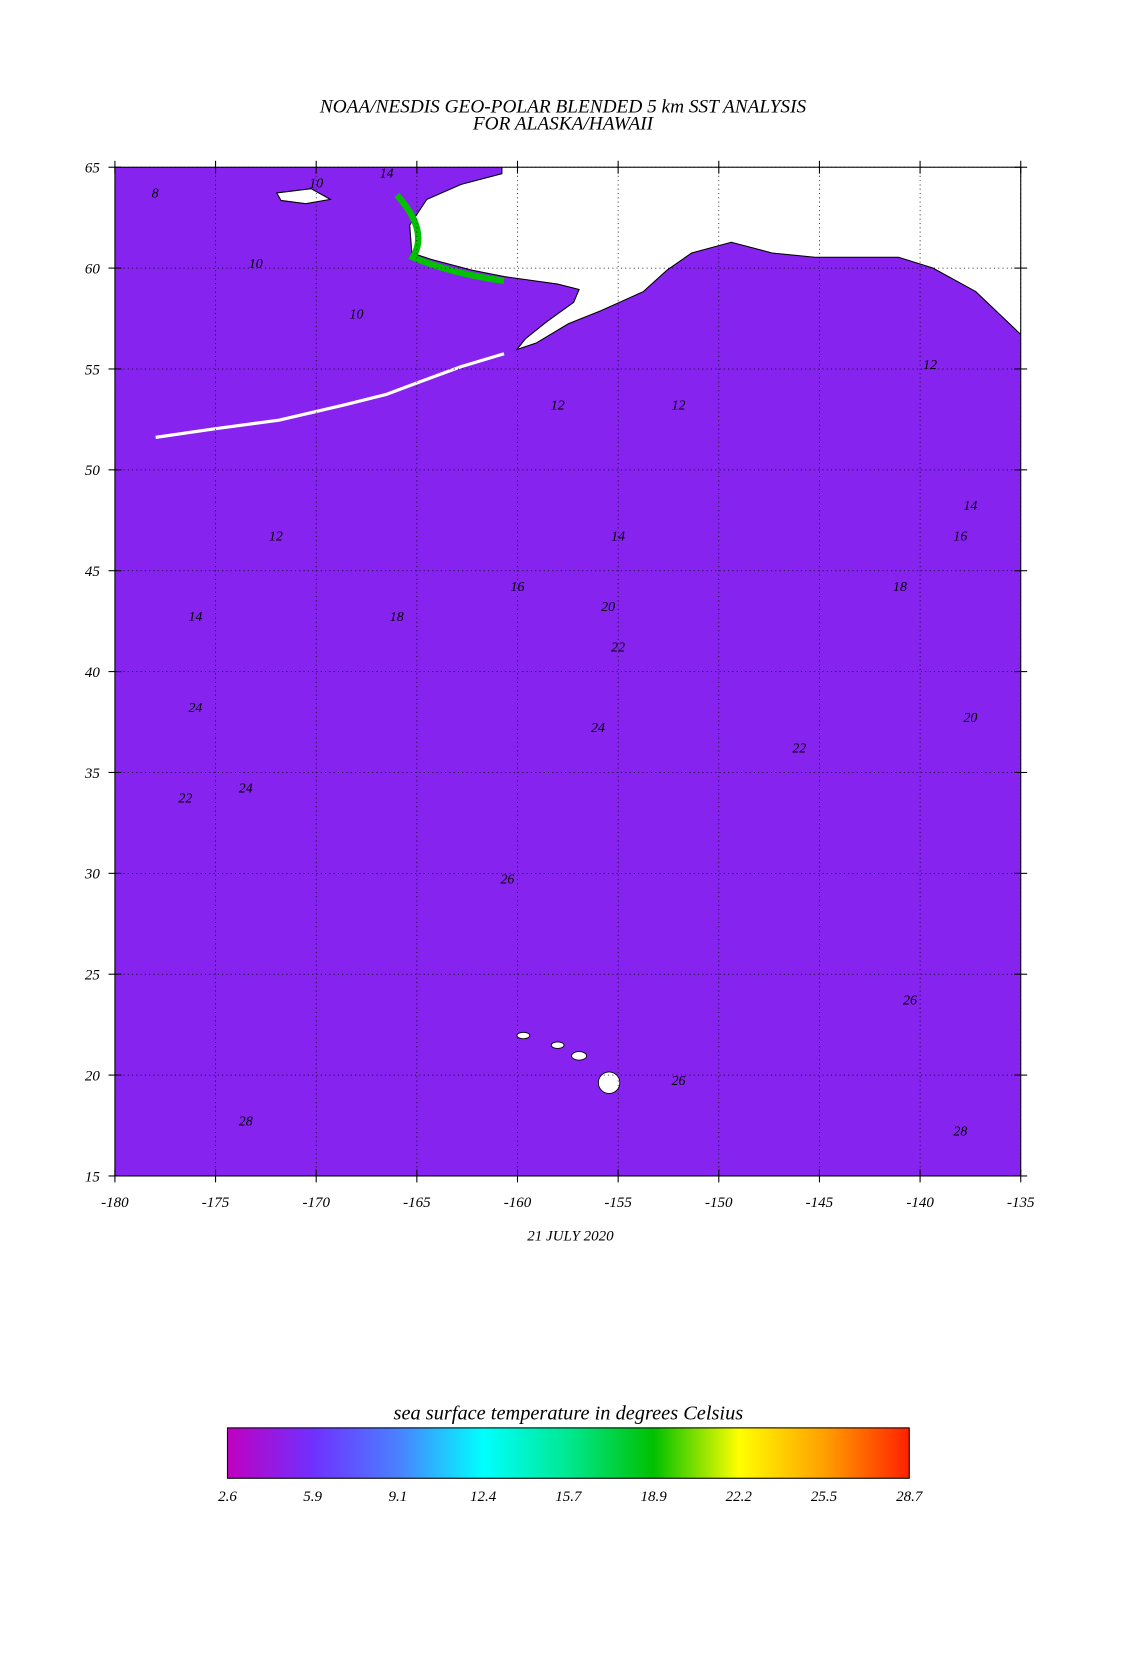 This screenshot has width=1126, height=1668. I want to click on x-tick-label: -150, so click(719, 1203).